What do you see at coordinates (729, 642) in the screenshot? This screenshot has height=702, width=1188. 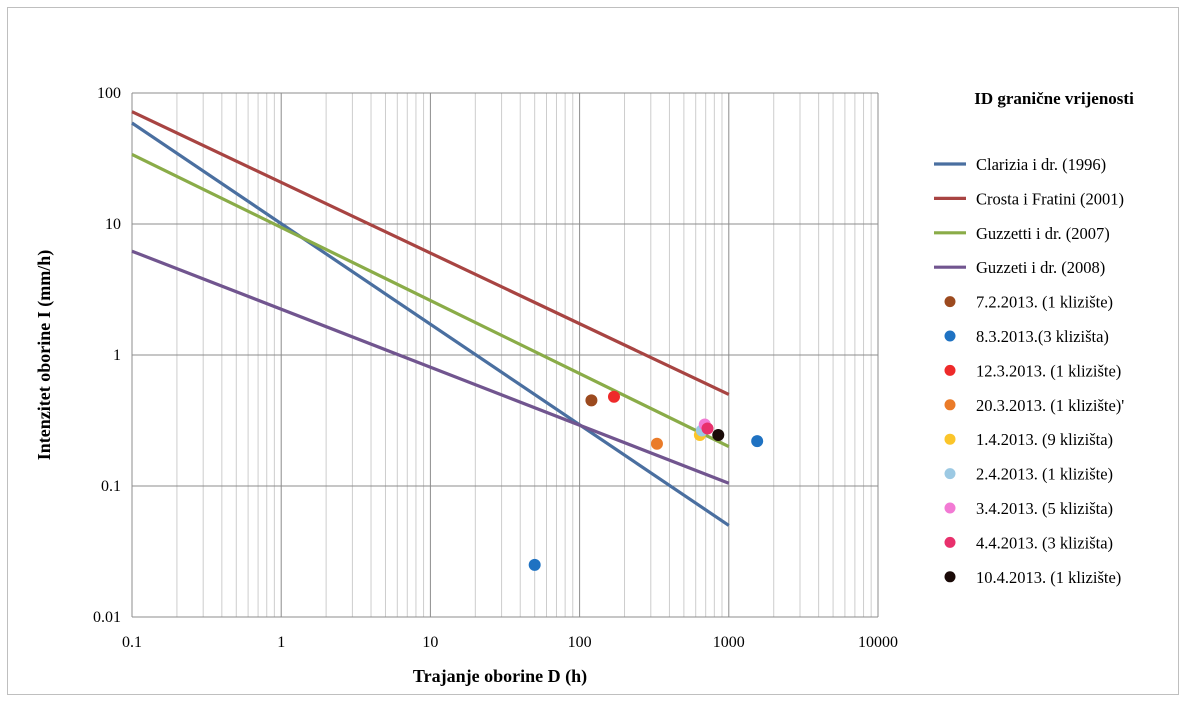 I see `x-tick-label: 1000` at bounding box center [729, 642].